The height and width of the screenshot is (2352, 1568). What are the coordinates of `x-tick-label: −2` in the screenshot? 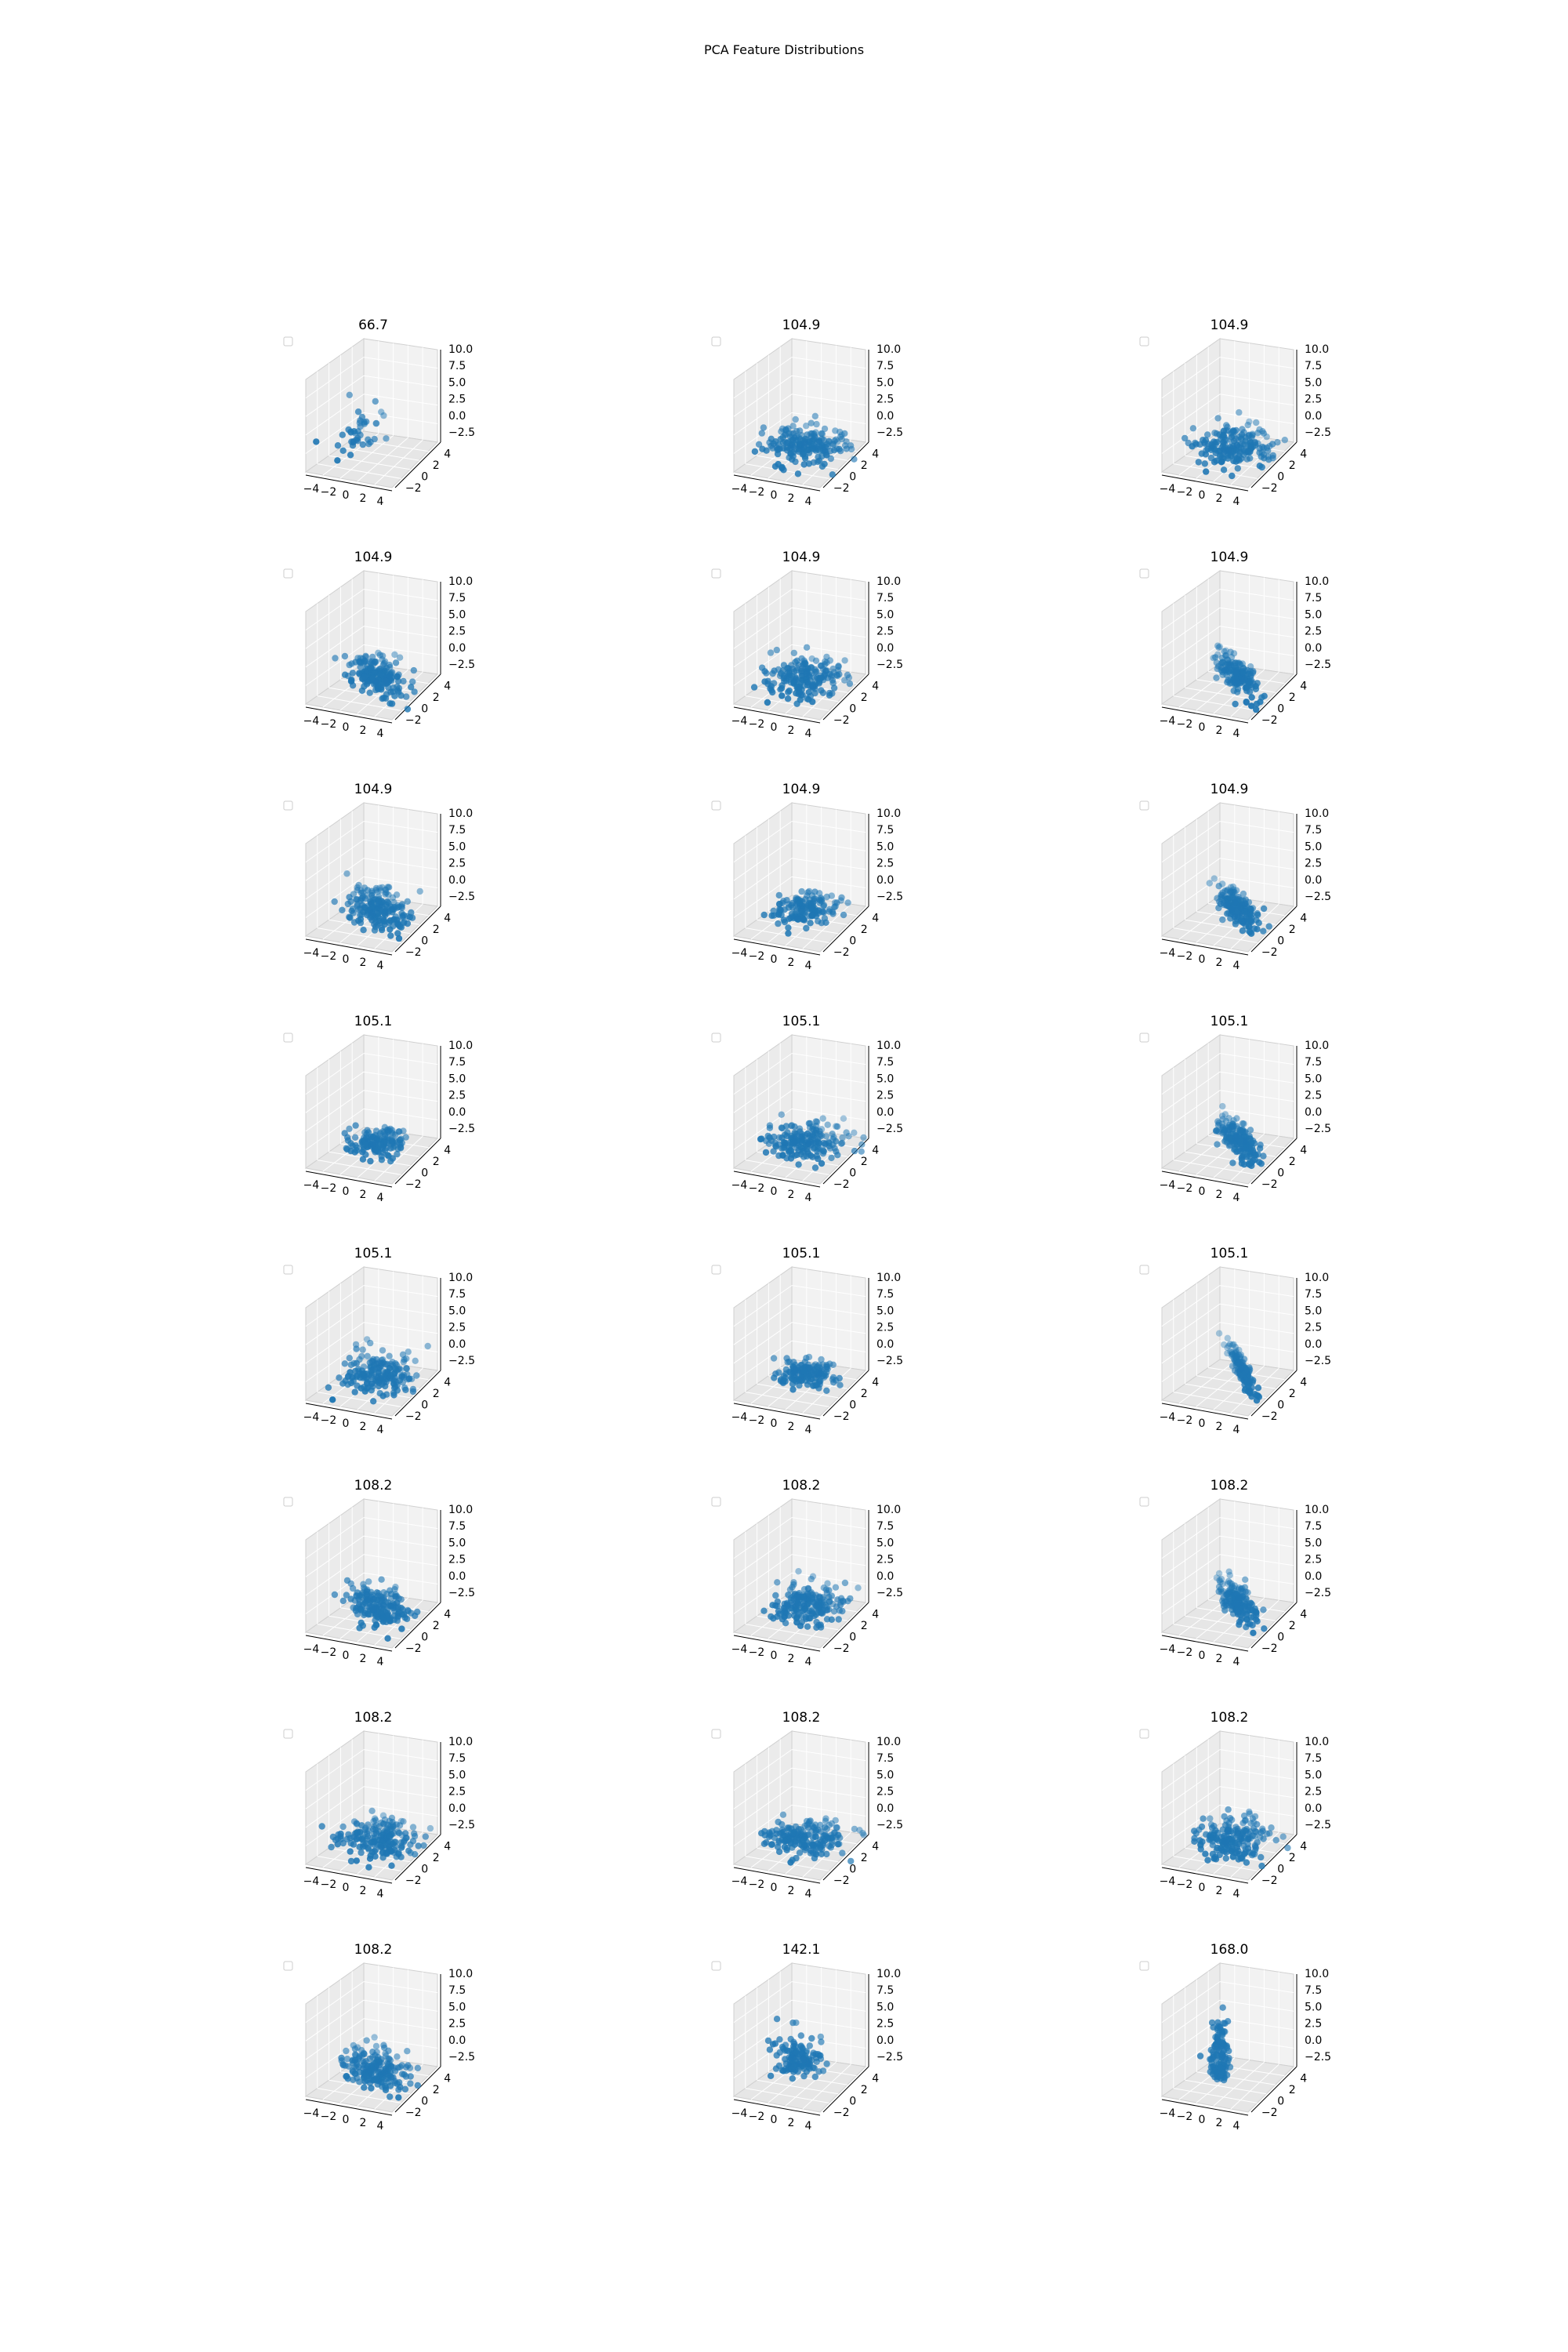 It's located at (1185, 493).